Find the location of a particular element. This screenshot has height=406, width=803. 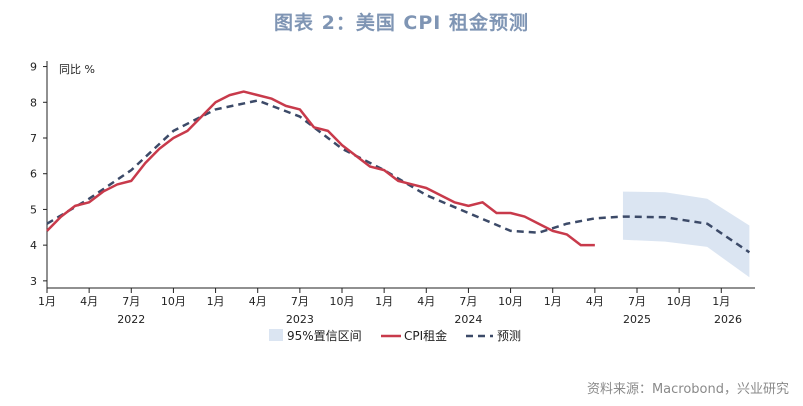

legend-actual-label: CPI租金 is located at coordinates (425, 335).